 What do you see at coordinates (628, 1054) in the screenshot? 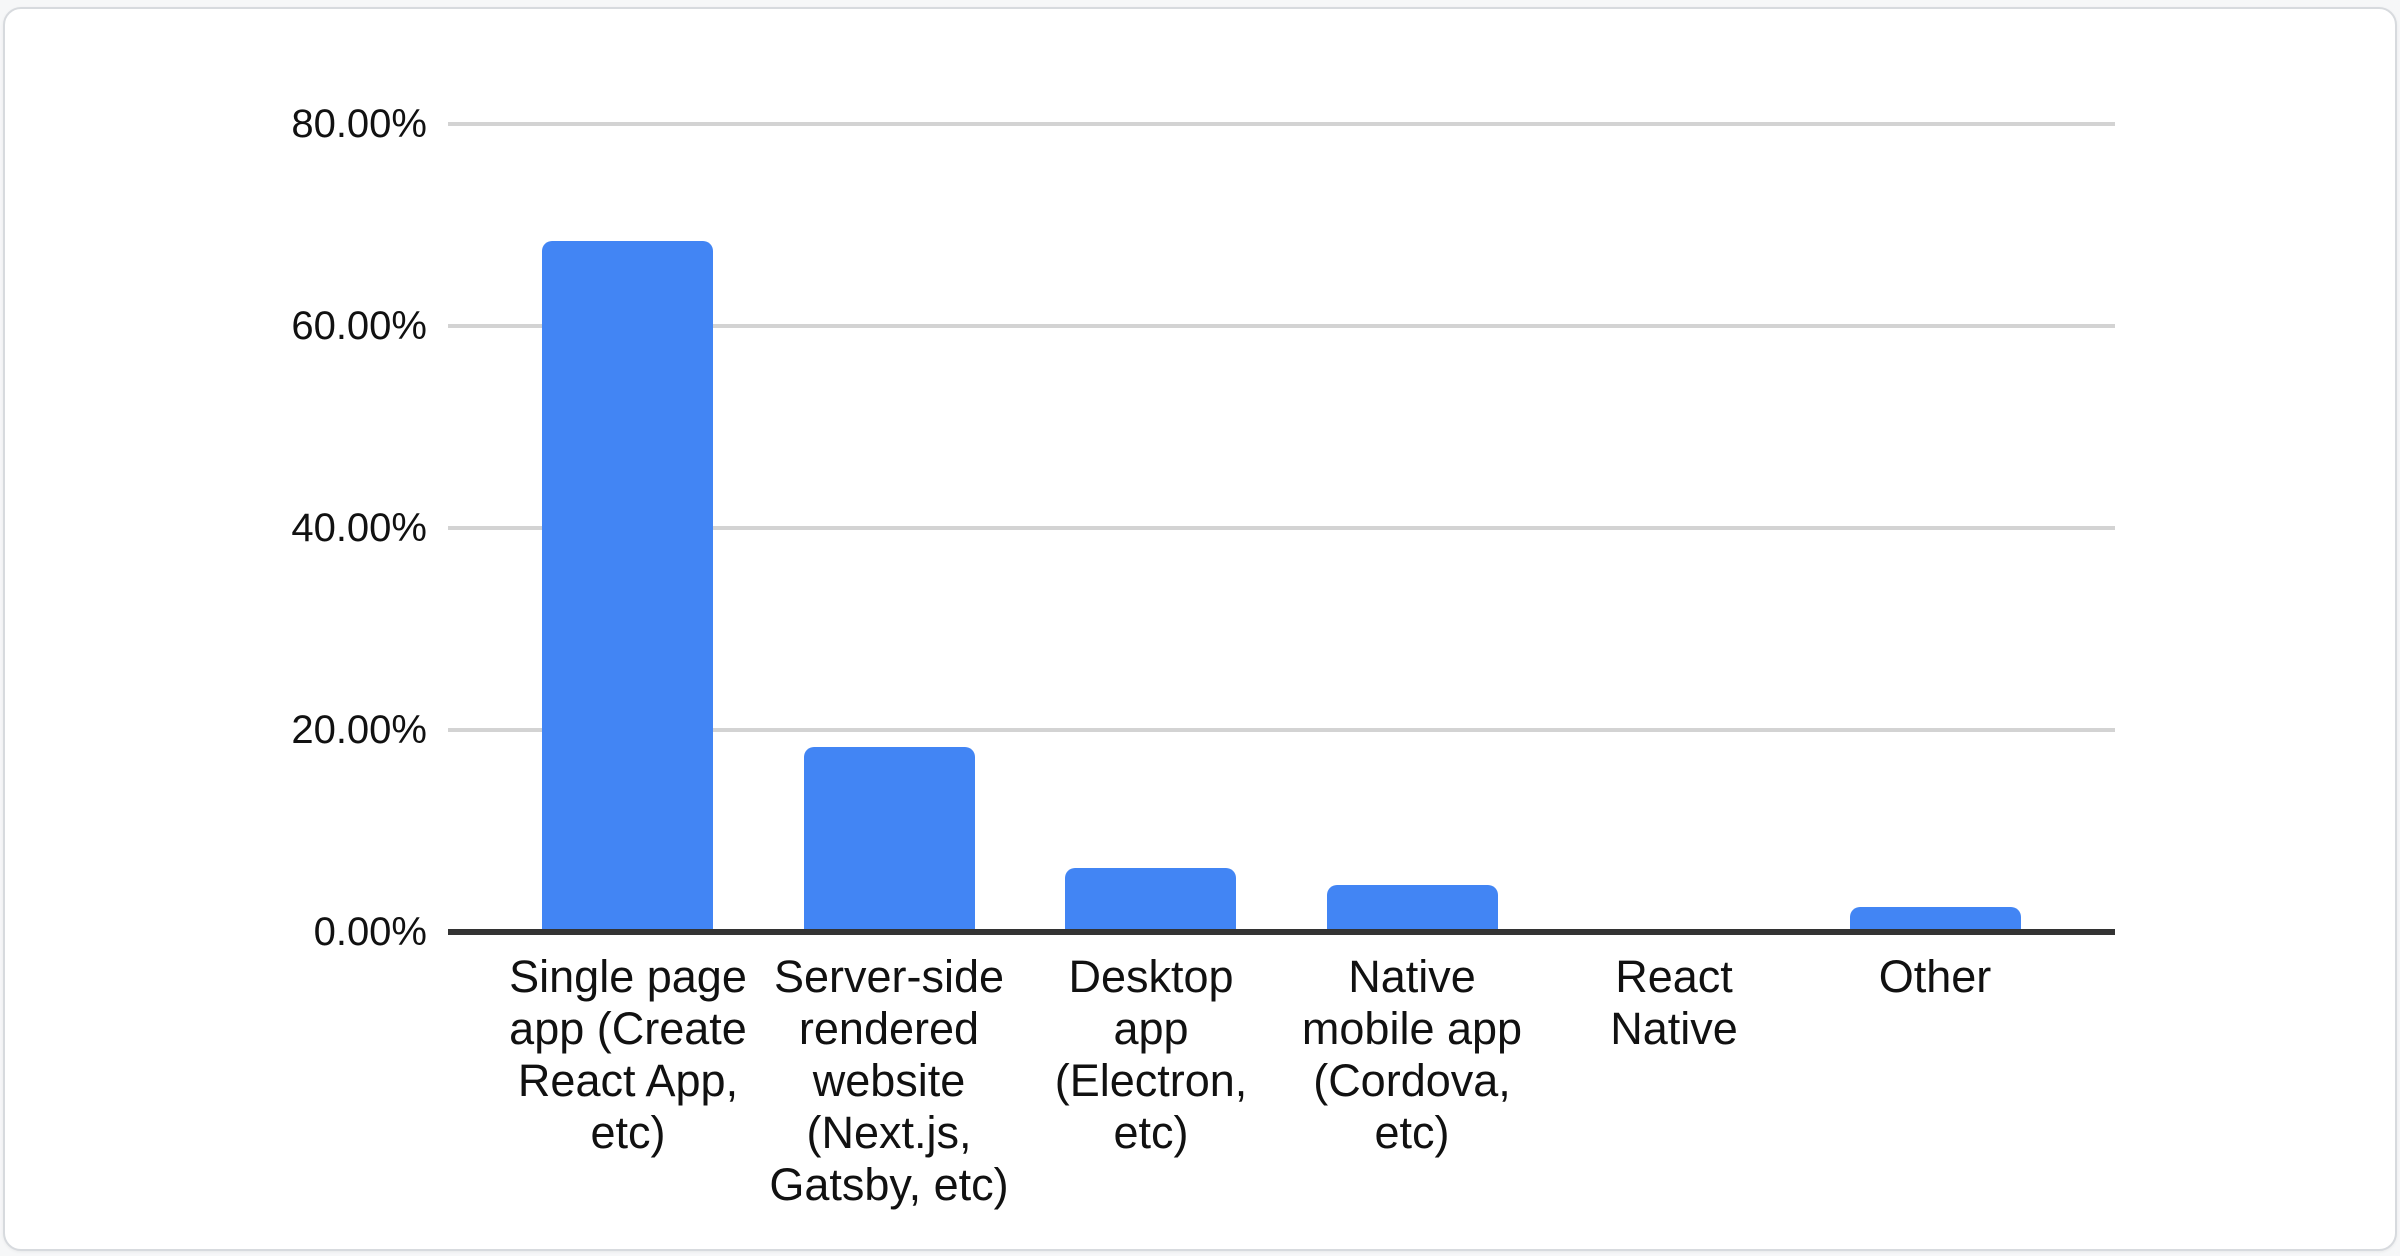
I see `x-axis-label-single-page-app-create-react-app-etc: Single page app (Create React App, etc)` at bounding box center [628, 1054].